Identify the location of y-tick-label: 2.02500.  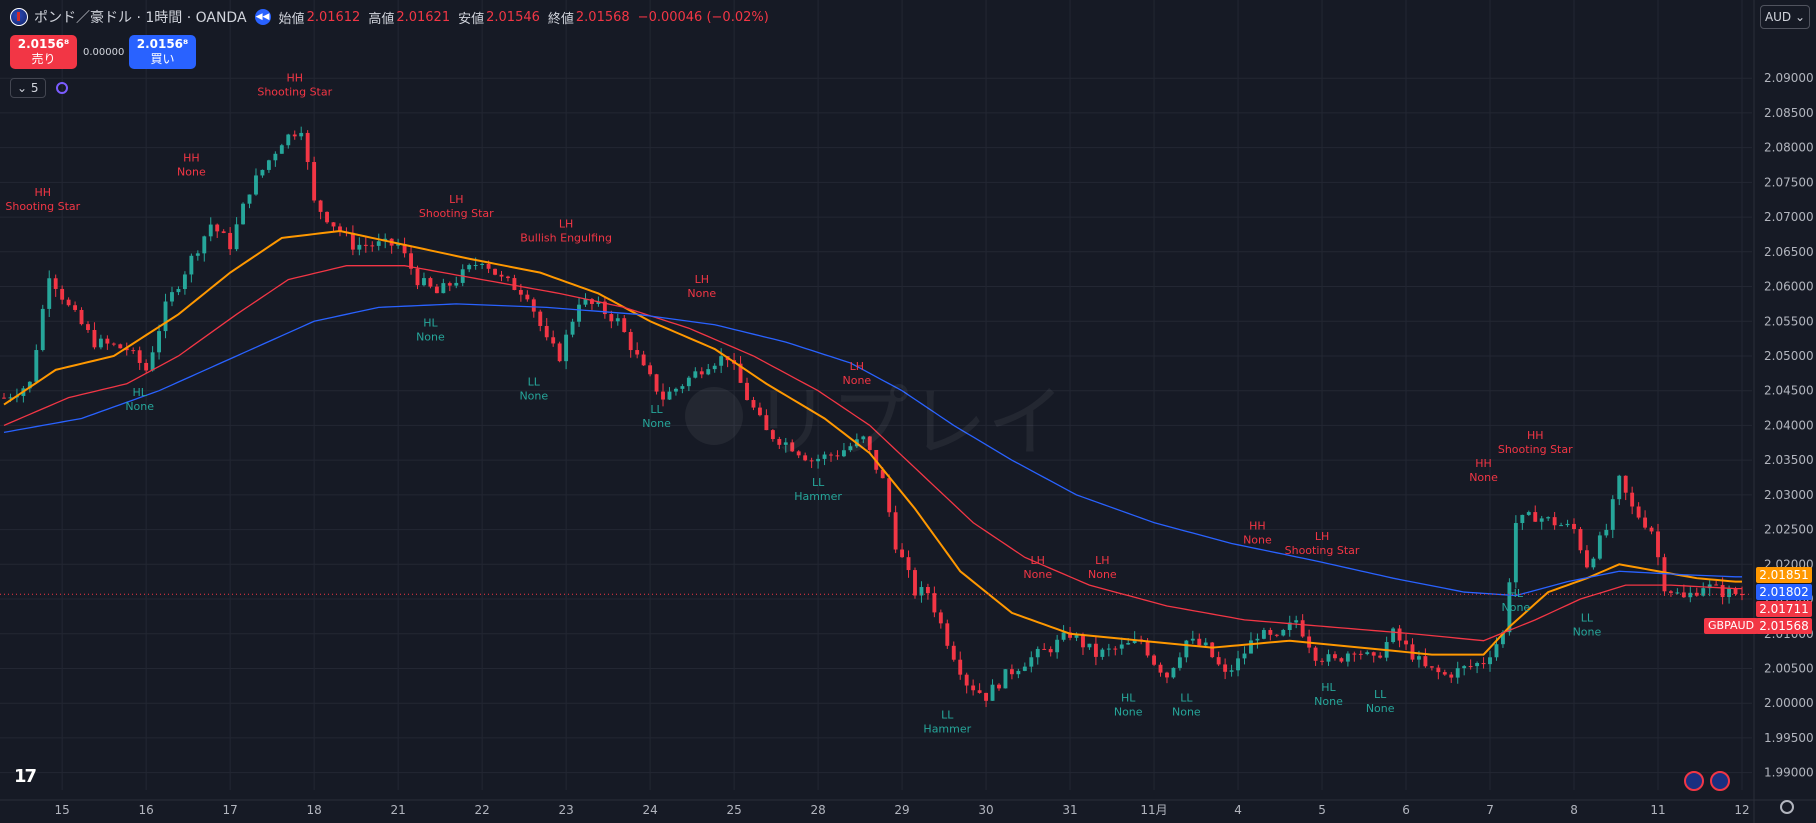
(1789, 530).